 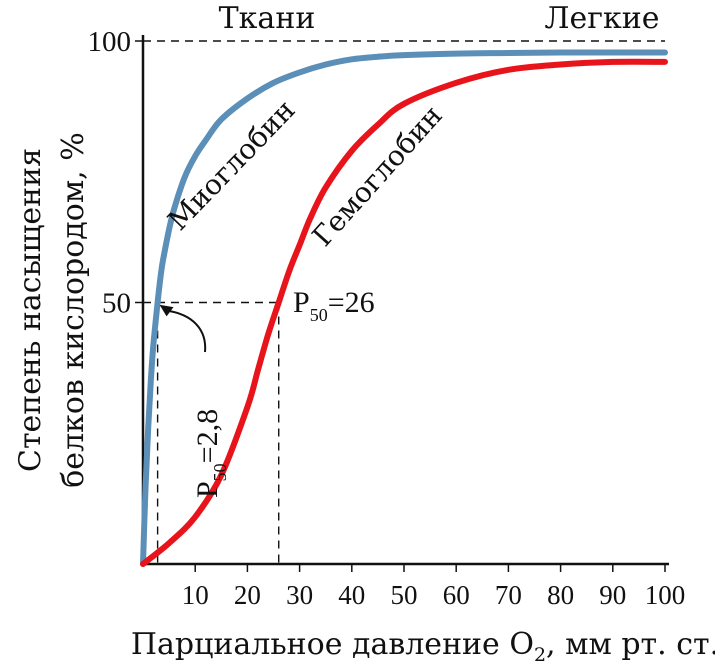 What do you see at coordinates (351, 595) in the screenshot?
I see `x-tick-label-40: 40` at bounding box center [351, 595].